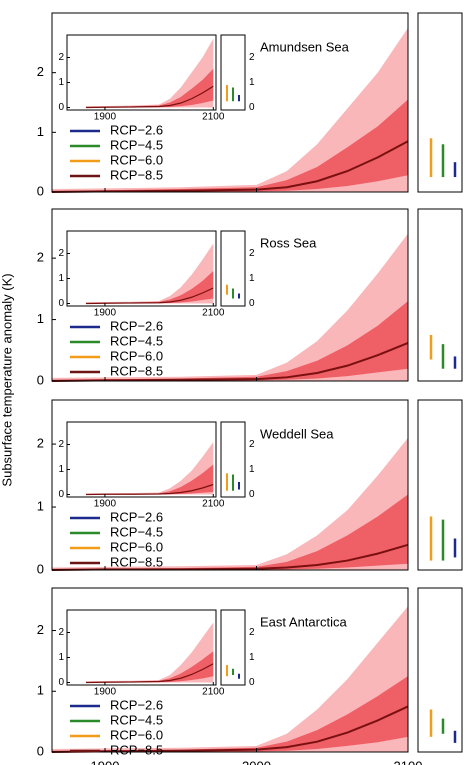 Image resolution: width=469 pixels, height=765 pixels. What do you see at coordinates (297, 433) in the screenshot?
I see `panel-title: Weddell Sea` at bounding box center [297, 433].